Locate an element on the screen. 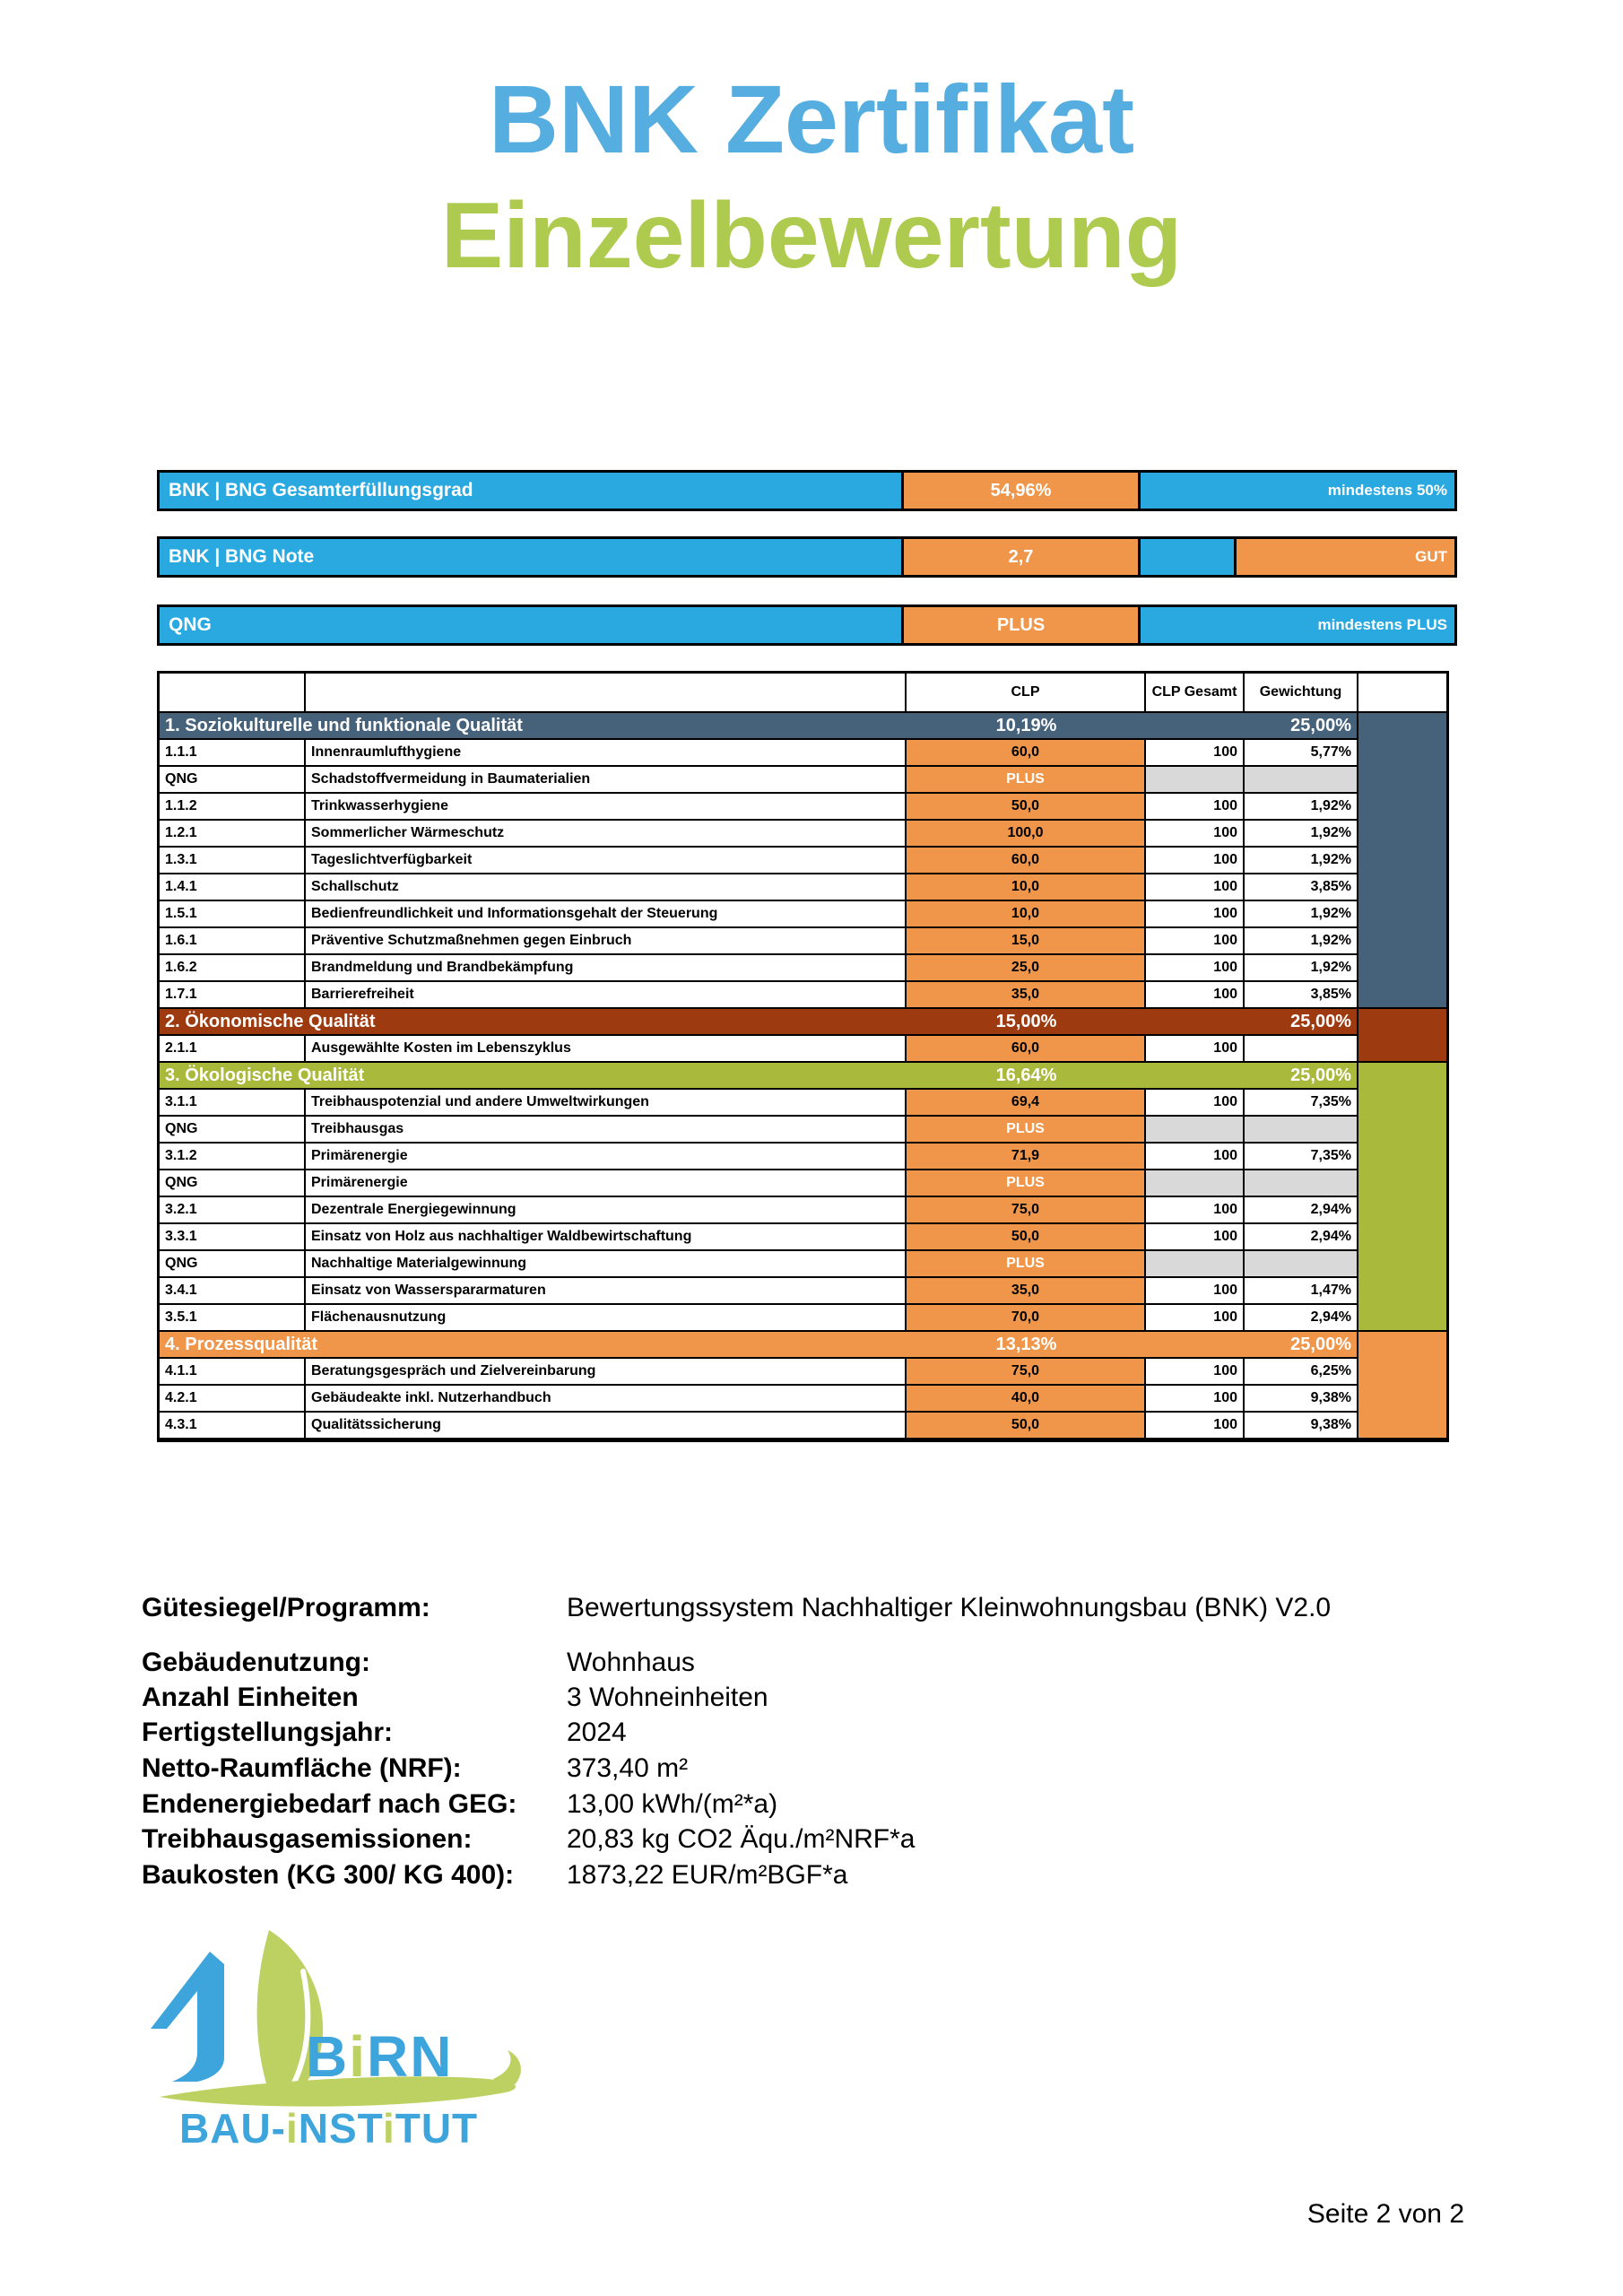  bar-grade-badge: GUT is located at coordinates (1345, 557).